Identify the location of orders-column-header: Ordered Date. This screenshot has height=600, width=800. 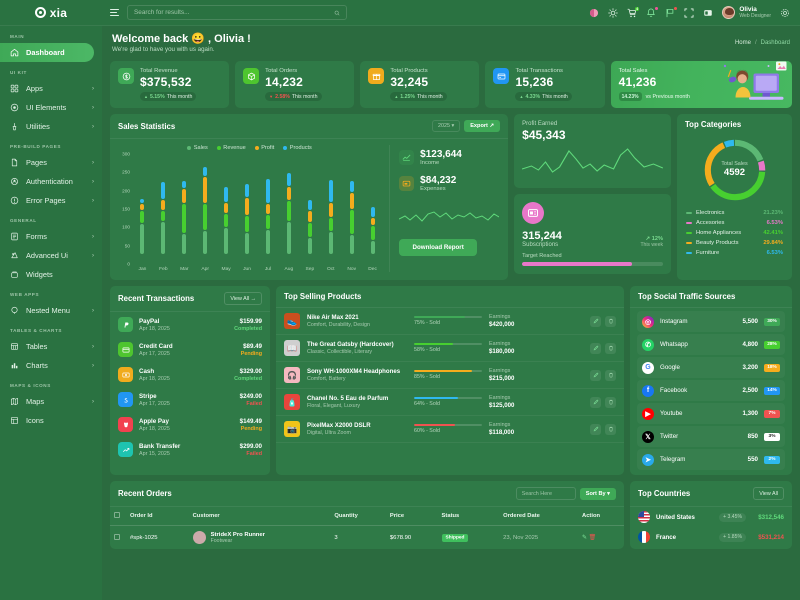
(539, 516).